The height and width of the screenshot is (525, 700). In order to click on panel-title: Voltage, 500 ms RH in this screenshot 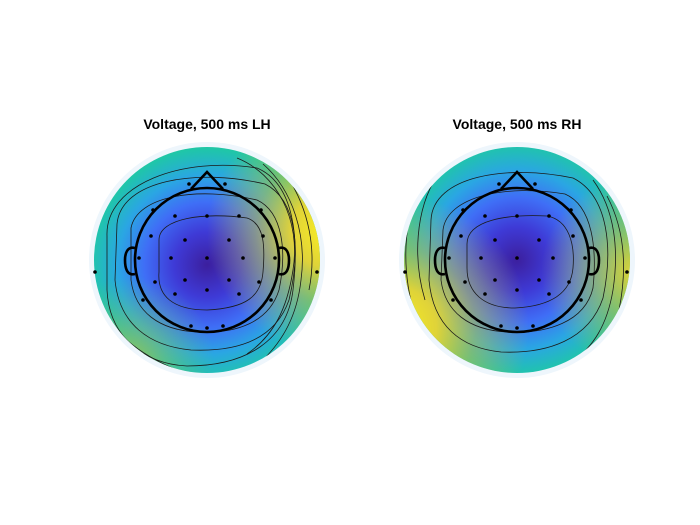, I will do `click(517, 124)`.